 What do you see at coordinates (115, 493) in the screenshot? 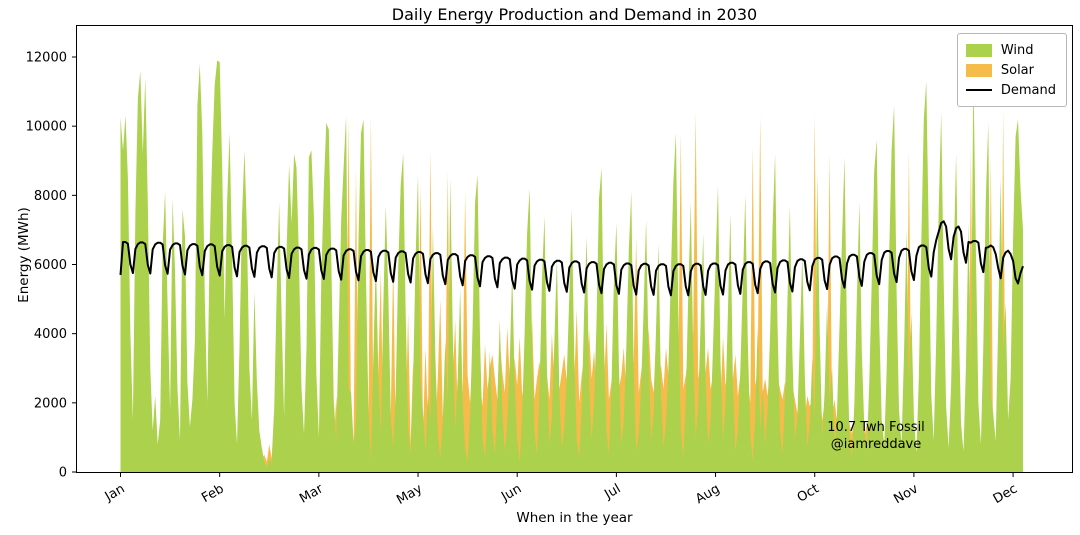
I see `x-tick-label: Jan` at bounding box center [115, 493].